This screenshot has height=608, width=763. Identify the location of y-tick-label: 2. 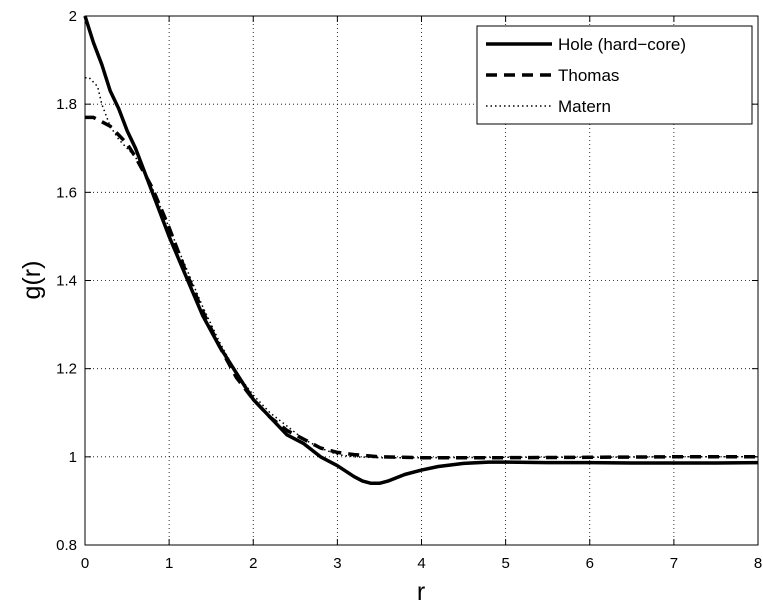
(73, 16).